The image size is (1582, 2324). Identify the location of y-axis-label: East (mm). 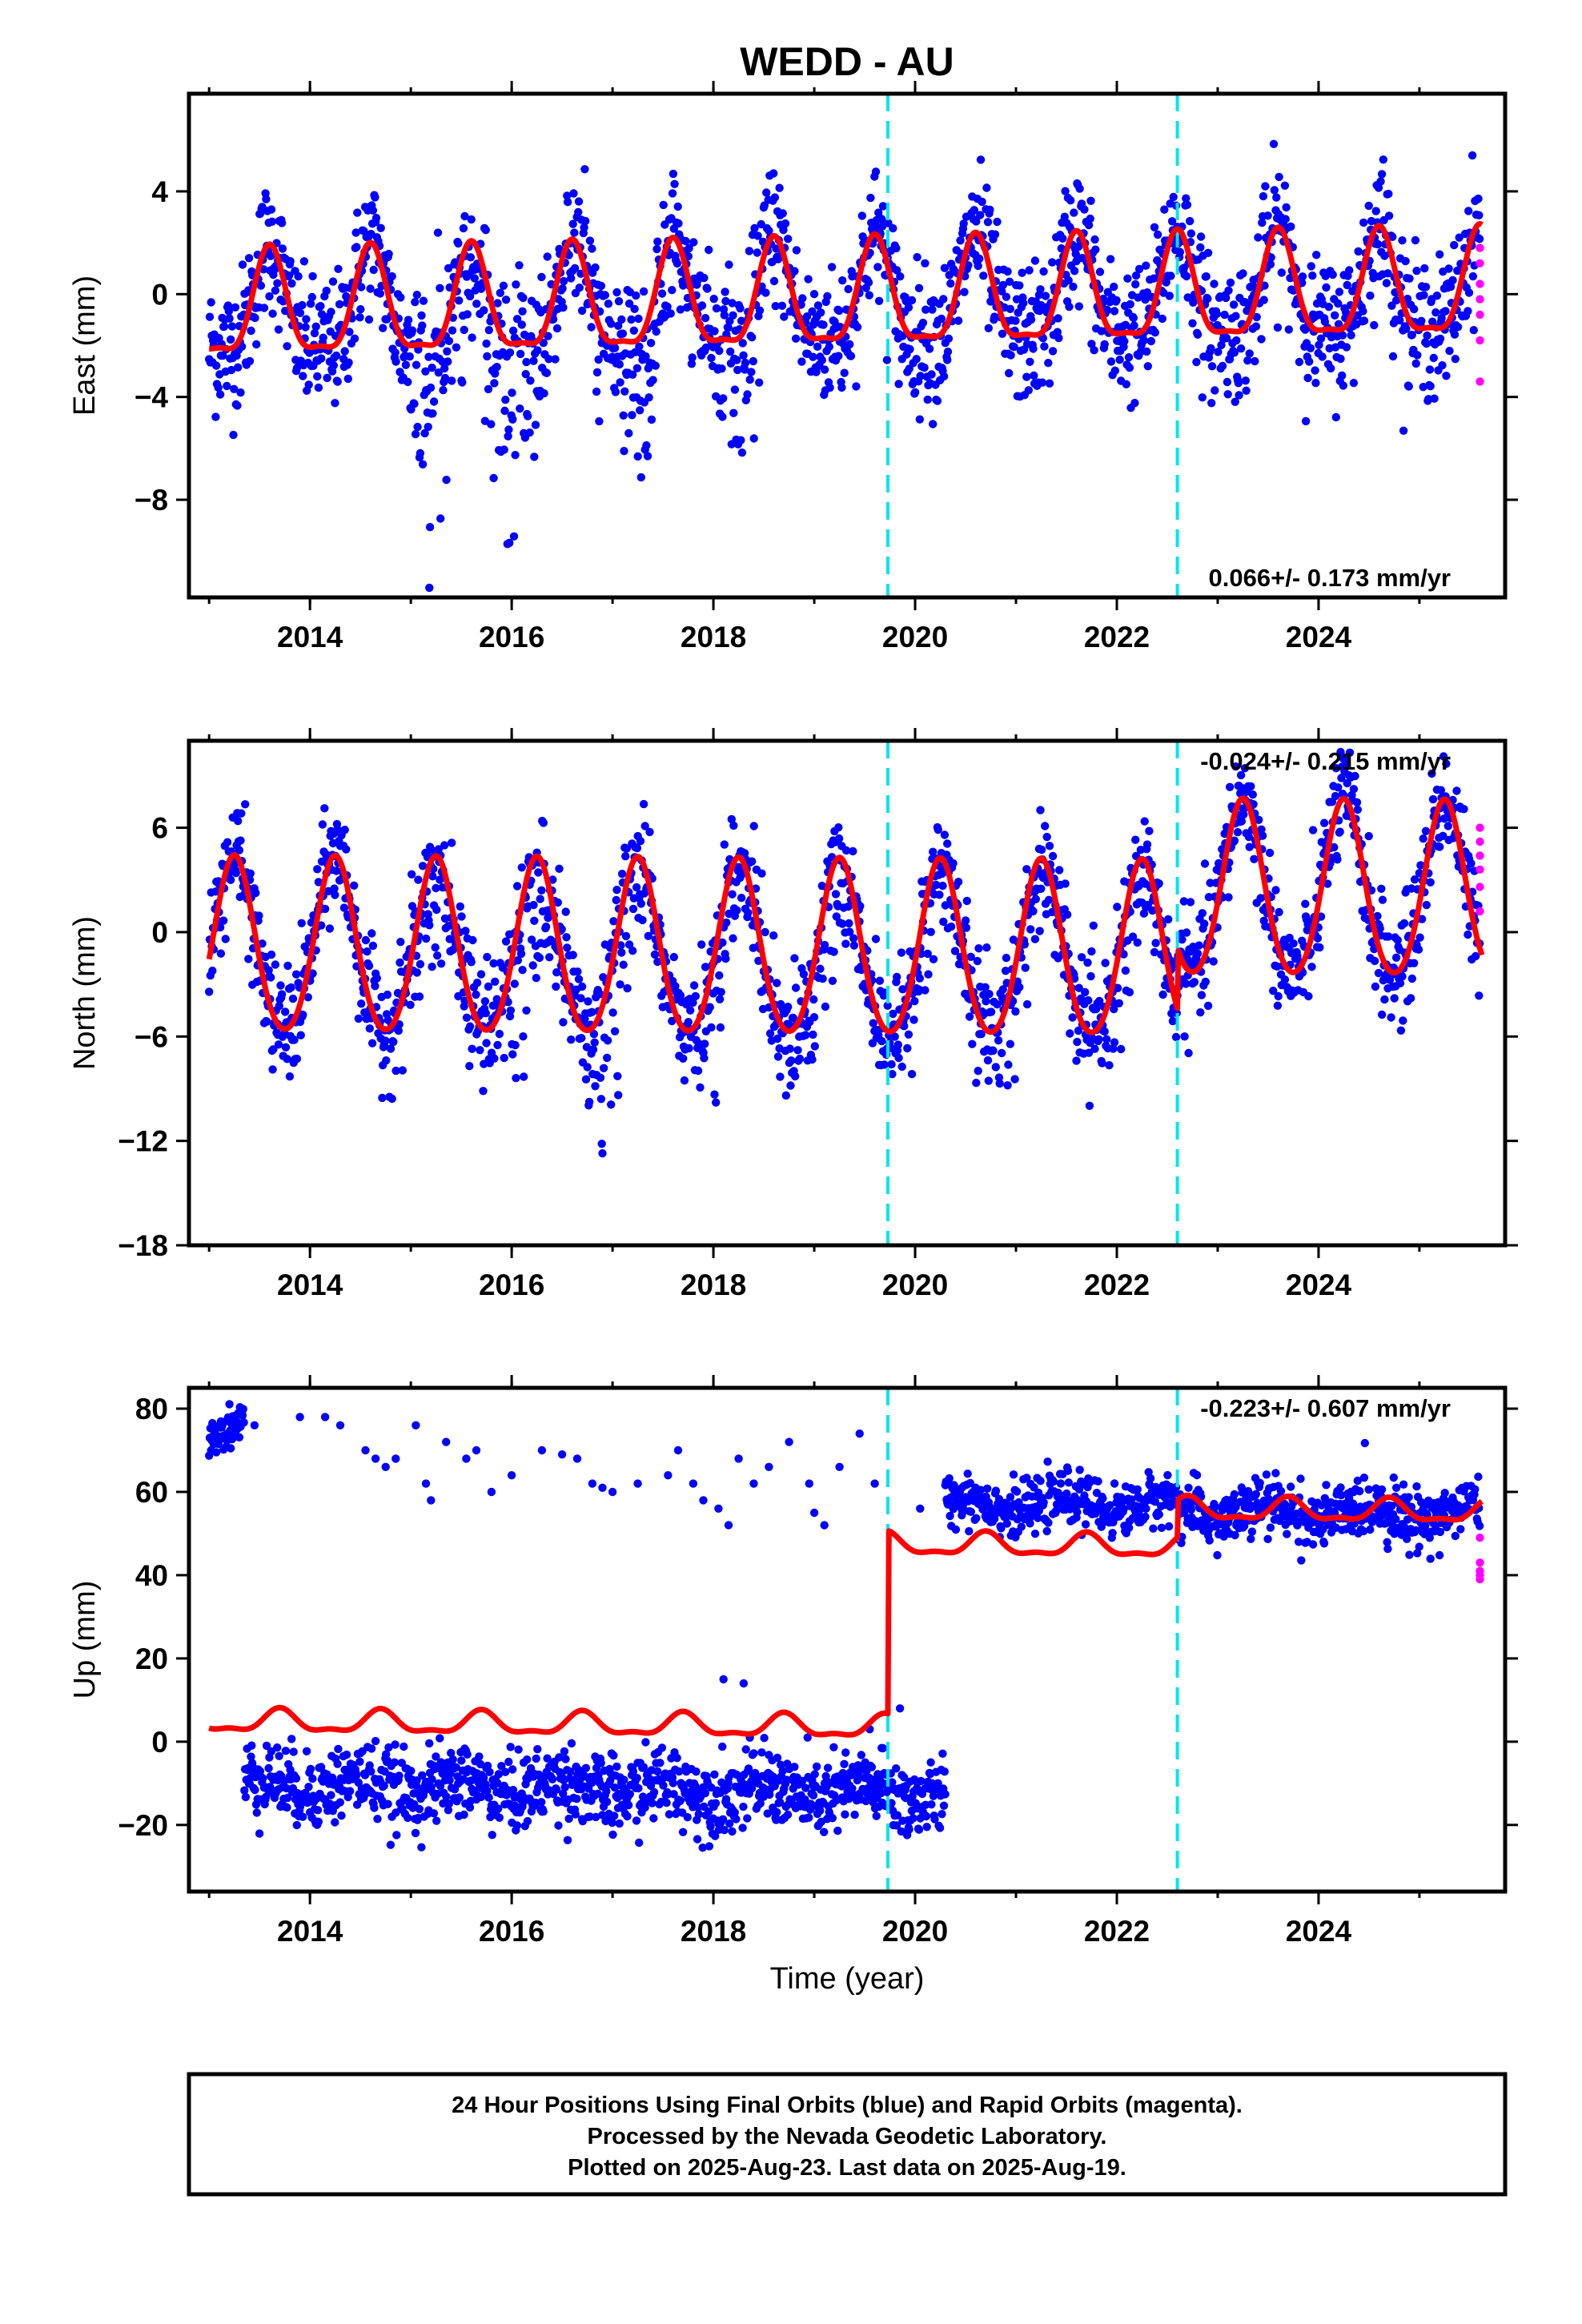
(85, 345).